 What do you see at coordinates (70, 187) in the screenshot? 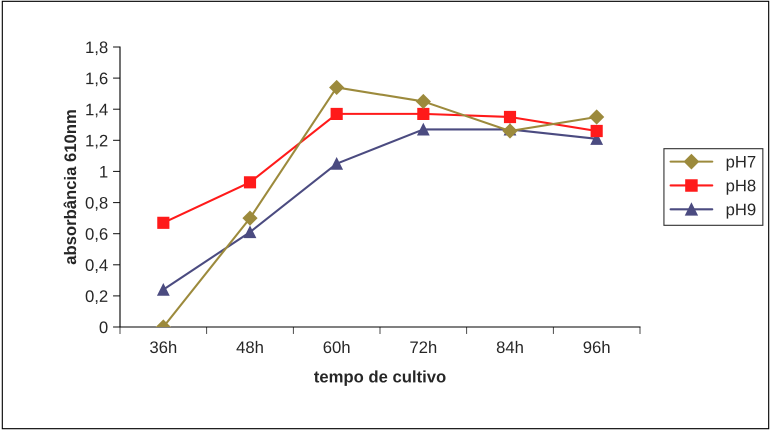
I see `y-axis-title: absorbância 610nm` at bounding box center [70, 187].